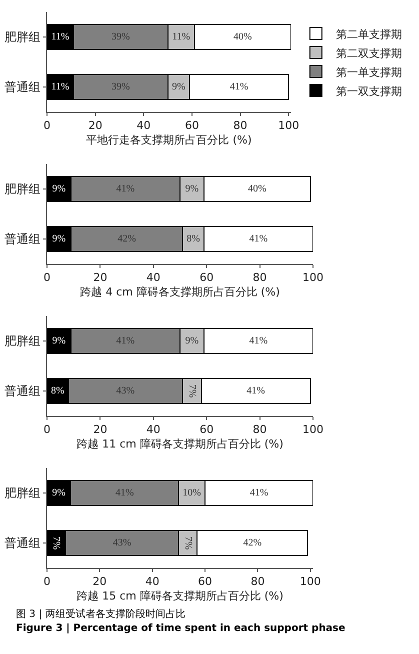 The width and height of the screenshot is (419, 654). I want to click on caption: Figure 3 | Percentage of time spent in each support phase, so click(181, 629).